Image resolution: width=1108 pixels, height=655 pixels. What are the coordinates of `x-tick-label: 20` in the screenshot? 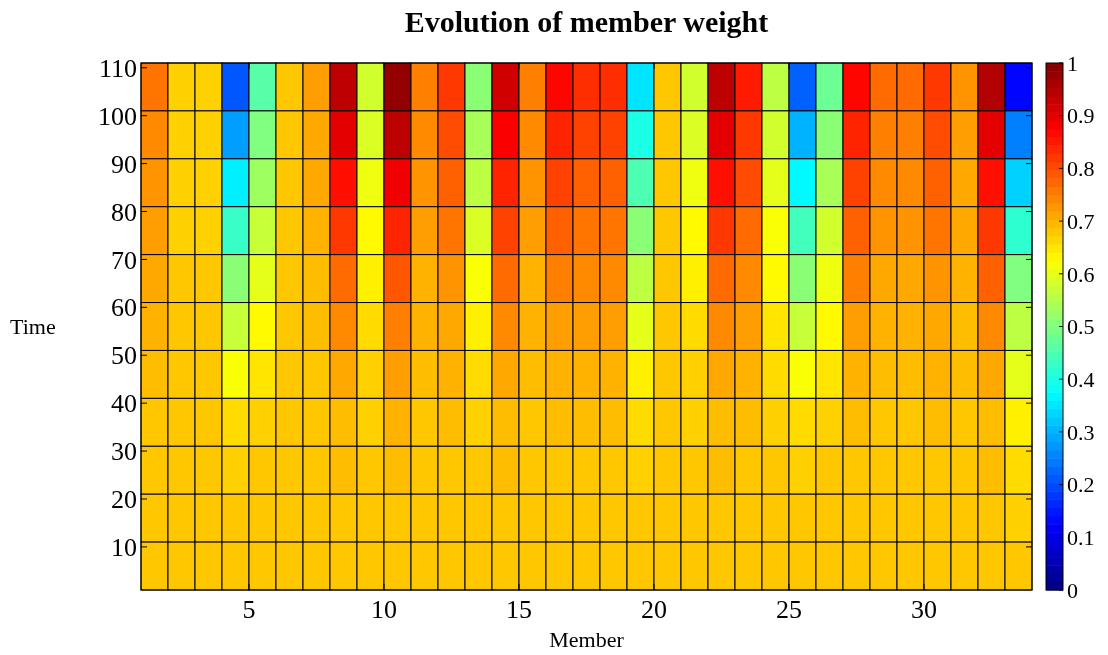 It's located at (654, 609).